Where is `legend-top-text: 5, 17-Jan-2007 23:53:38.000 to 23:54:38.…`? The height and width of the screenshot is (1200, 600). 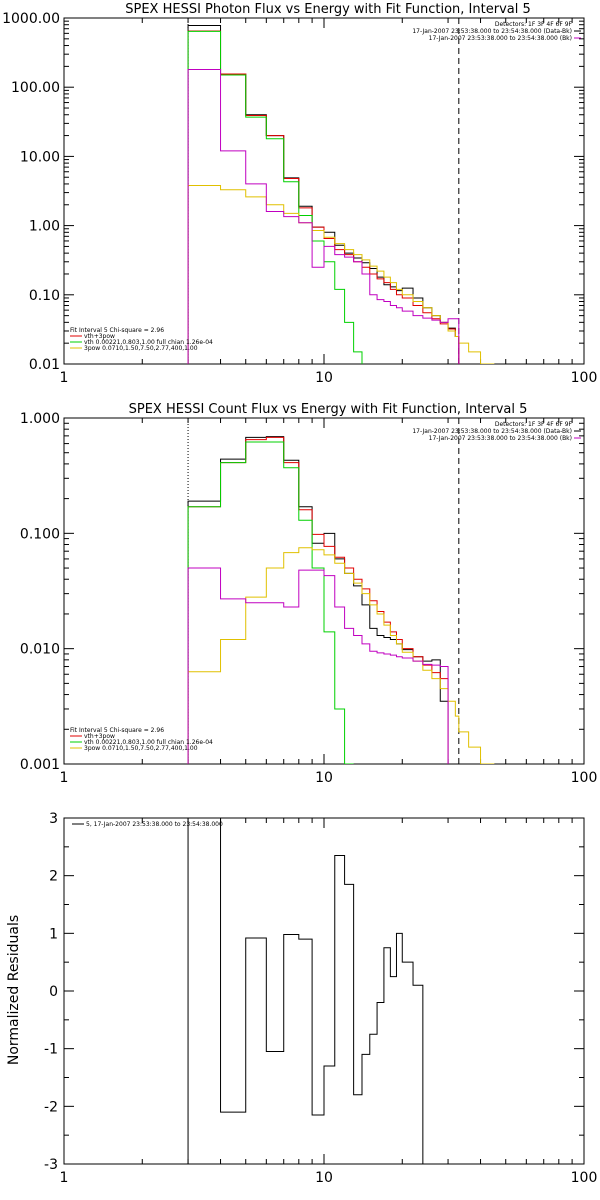
legend-top-text: 5, 17-Jan-2007 23:53:38.000 to 23:54:38.… is located at coordinates (154, 824).